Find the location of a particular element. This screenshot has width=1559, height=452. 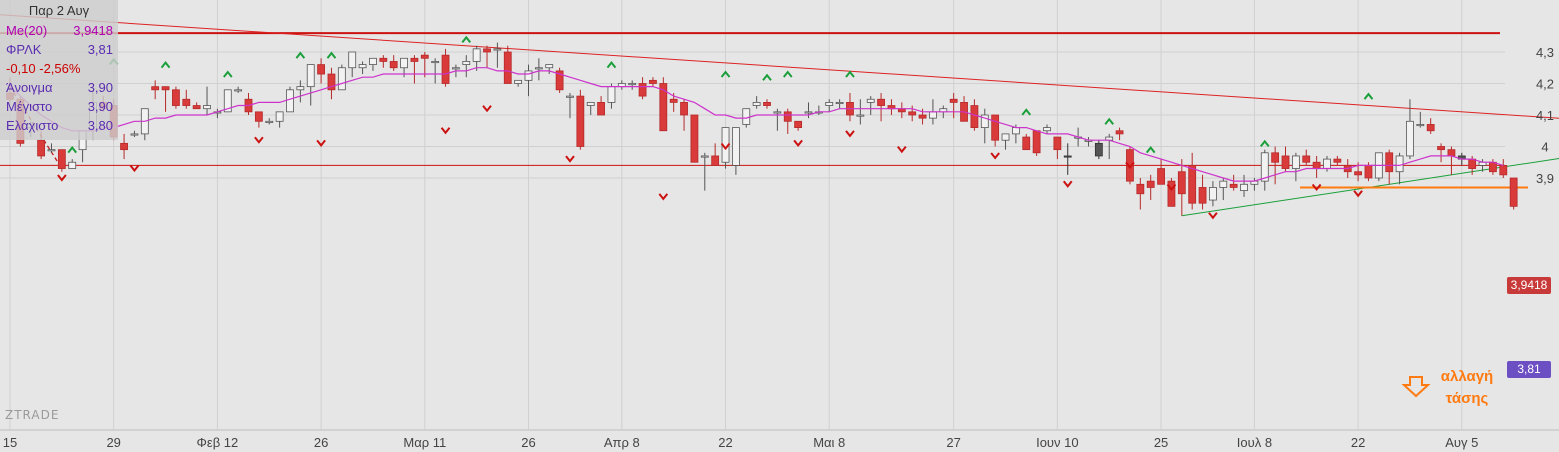

high-value: 3,90 is located at coordinates (100, 106).